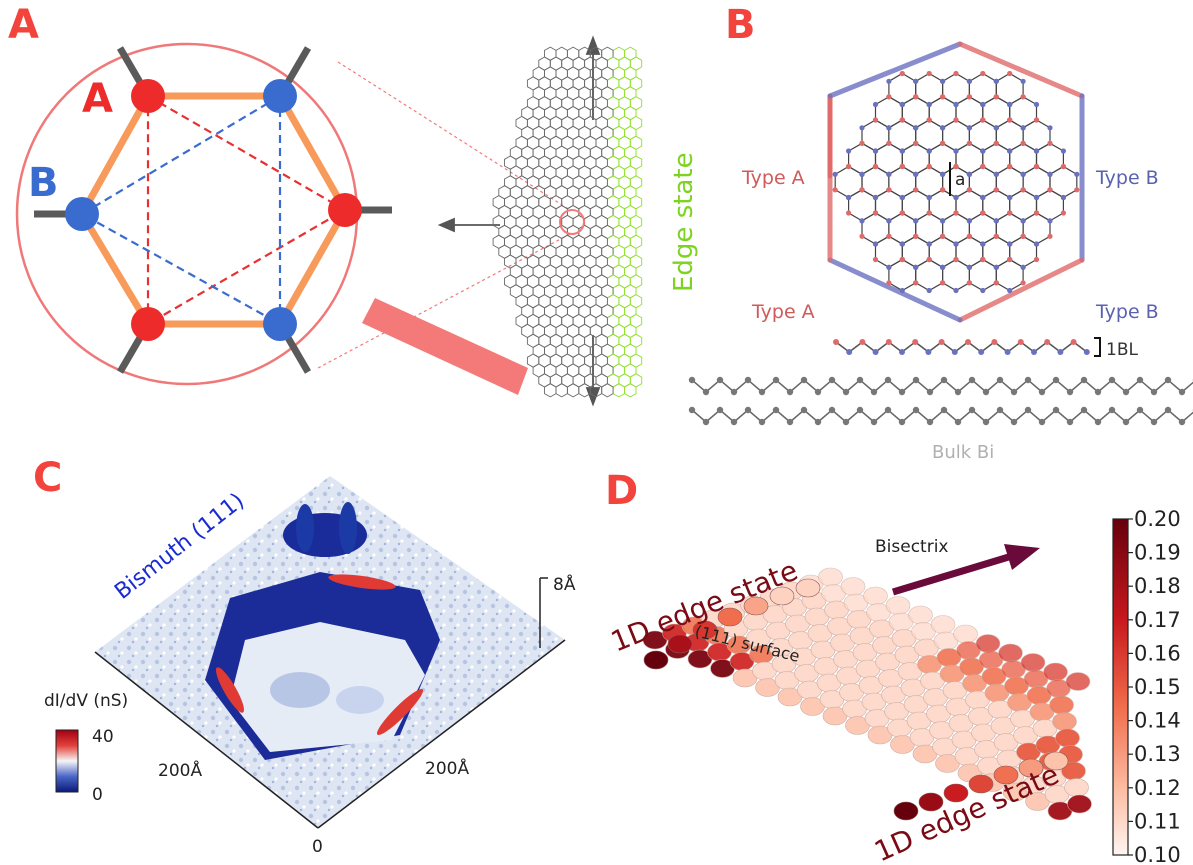 This screenshot has height=865, width=1193. I want to click on flake-cell, so click(573, 390).